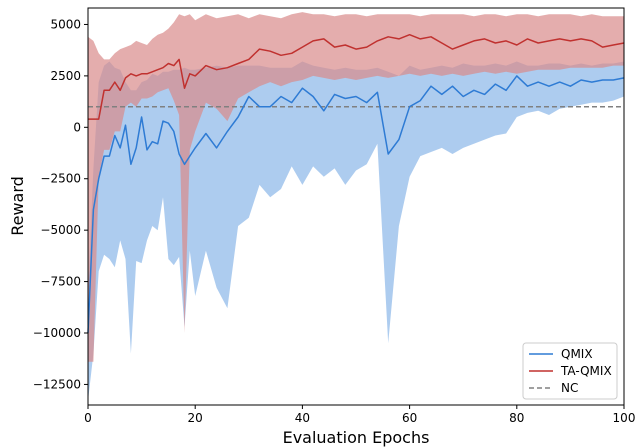 The width and height of the screenshot is (636, 447). I want to click on y-tick-label: 5000, so click(65, 24).